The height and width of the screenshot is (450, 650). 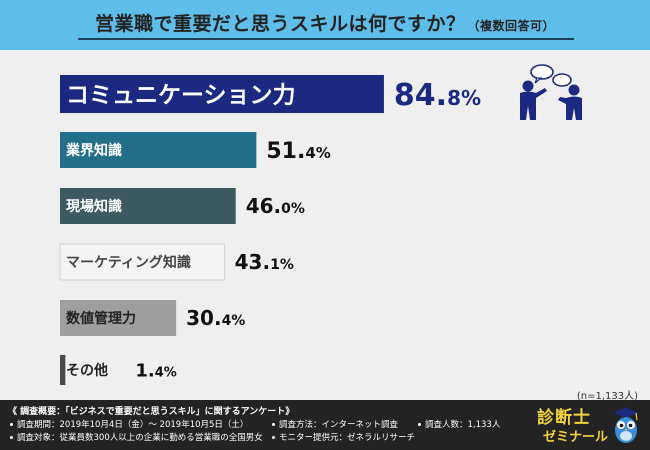 What do you see at coordinates (607, 396) in the screenshot?
I see `sample-size: (n=1,133人)` at bounding box center [607, 396].